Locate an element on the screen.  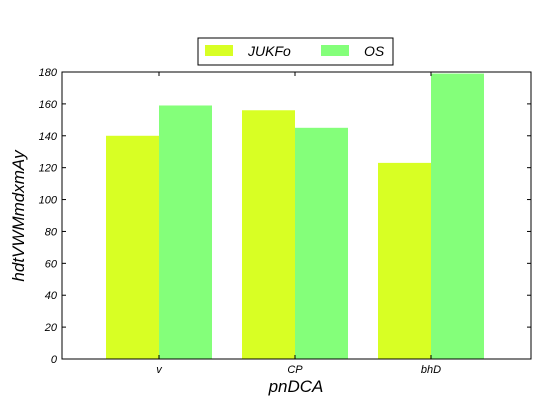
legend: JUKFo OS is located at coordinates (295, 51).